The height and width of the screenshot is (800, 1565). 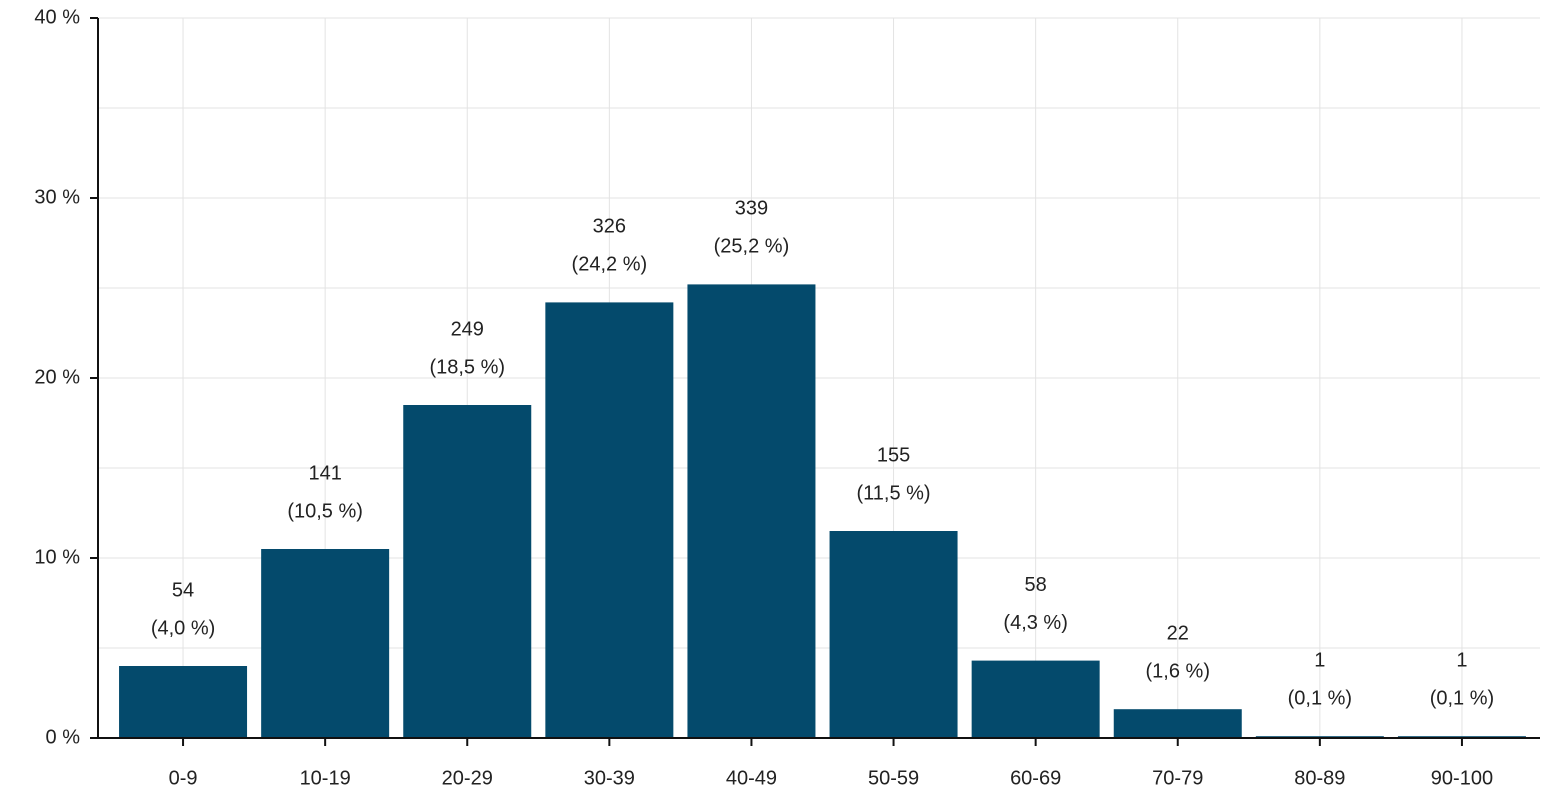 I want to click on x-tick-label: 10-19, so click(x=325, y=778).